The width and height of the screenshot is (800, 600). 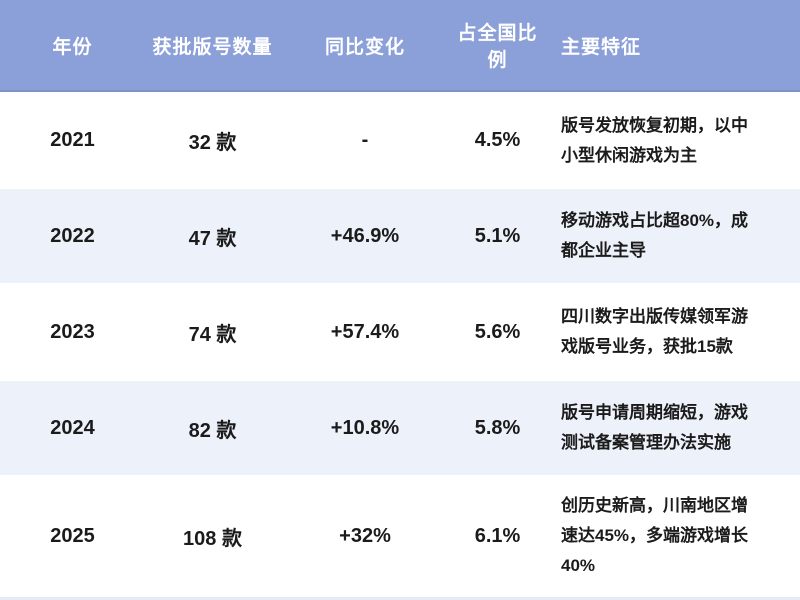 I want to click on year-cell: 2021, so click(x=72, y=140).